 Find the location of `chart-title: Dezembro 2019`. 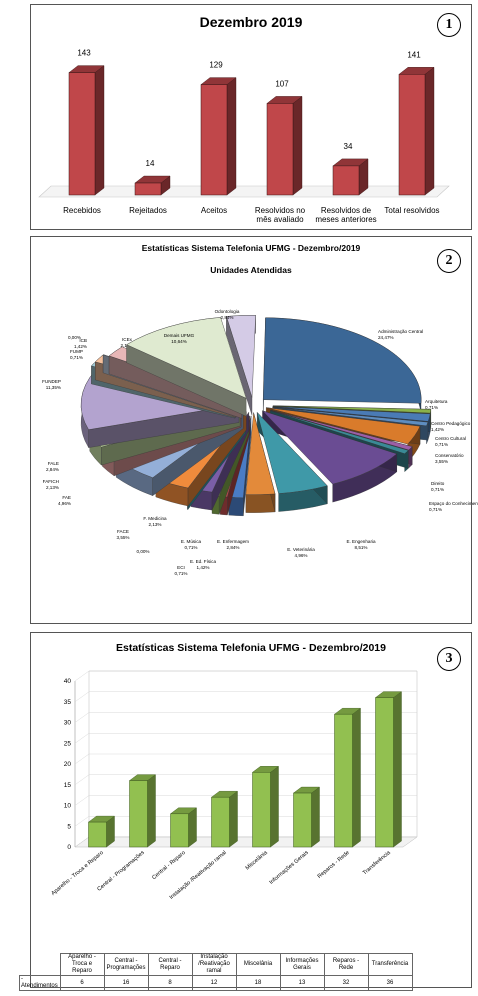

chart-title: Dezembro 2019 is located at coordinates (251, 22).